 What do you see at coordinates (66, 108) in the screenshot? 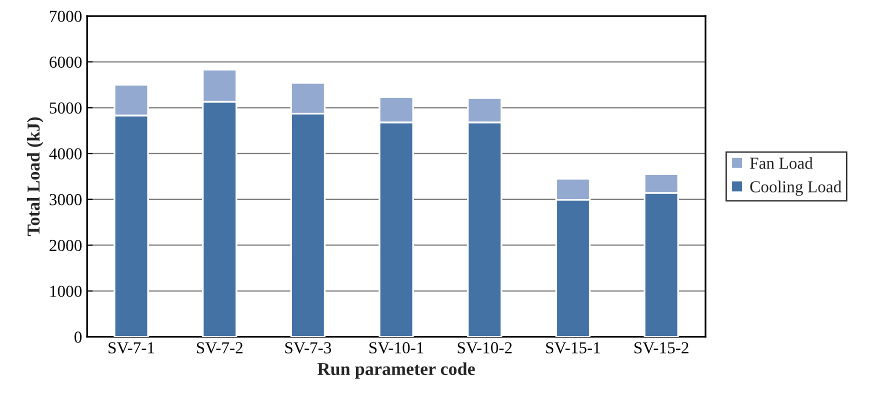
I see `y-tick-label: 5000` at bounding box center [66, 108].